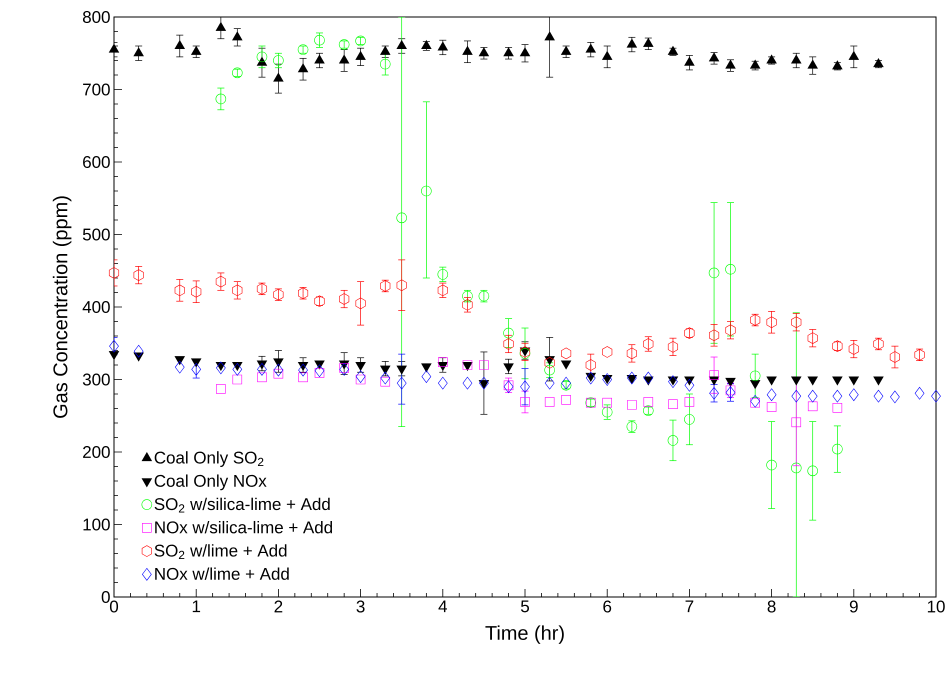  Describe the element at coordinates (243, 527) in the screenshot. I see `legend-label: NOx w/silica-lime + Add` at that location.